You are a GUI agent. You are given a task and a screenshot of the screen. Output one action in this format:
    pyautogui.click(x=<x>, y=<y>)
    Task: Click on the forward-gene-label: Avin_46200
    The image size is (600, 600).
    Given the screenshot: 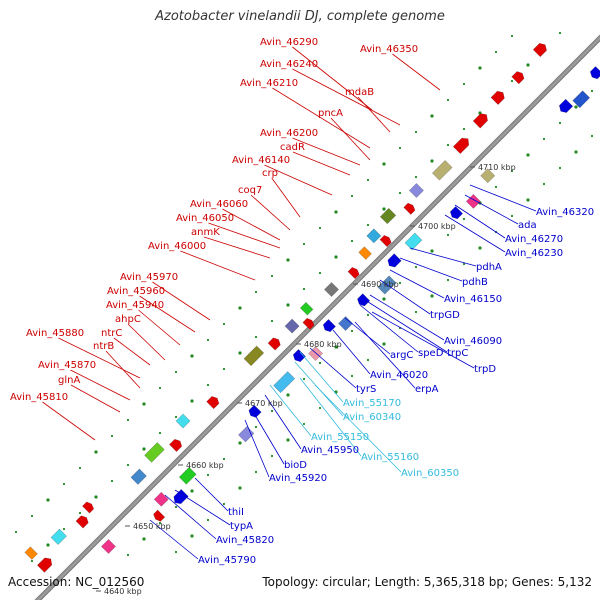 What is the action you would take?
    pyautogui.click(x=289, y=133)
    